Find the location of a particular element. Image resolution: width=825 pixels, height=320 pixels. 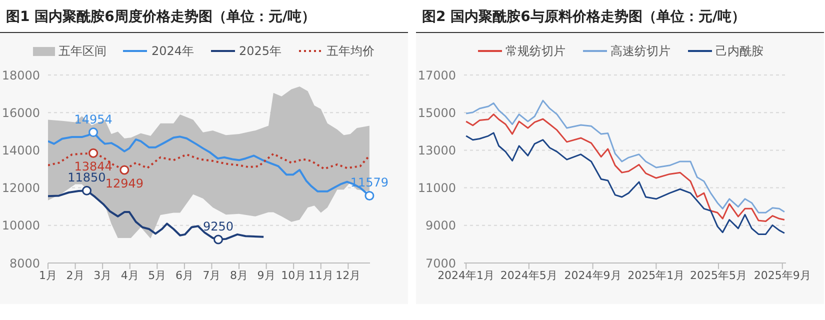

y-tick-label: 10000 is located at coordinates (21, 225).